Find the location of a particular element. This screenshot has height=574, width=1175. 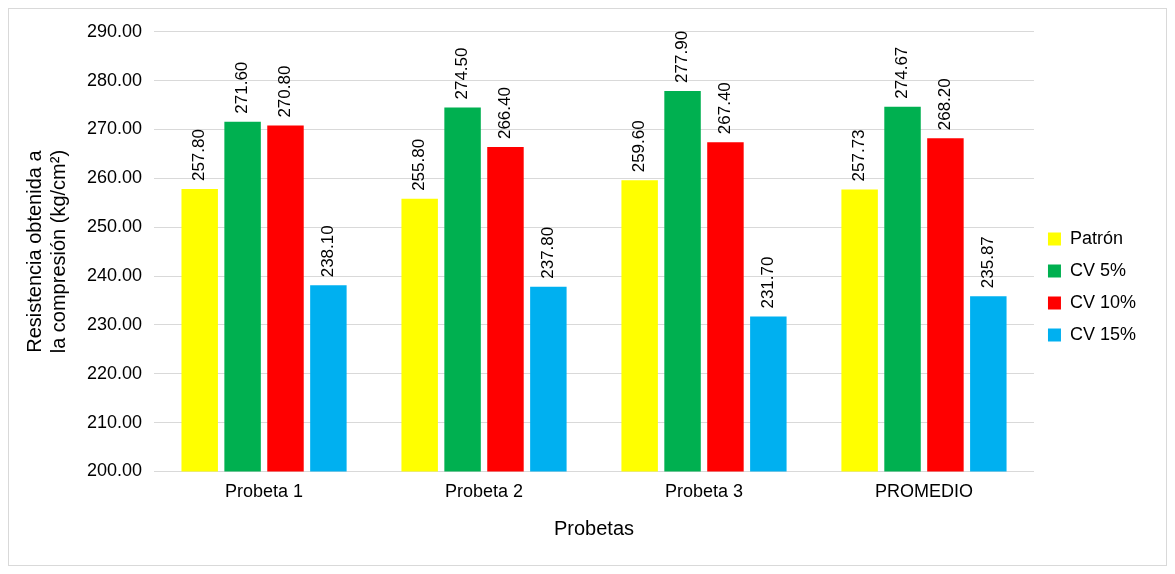

data-label: 259.60 is located at coordinates (639, 146).